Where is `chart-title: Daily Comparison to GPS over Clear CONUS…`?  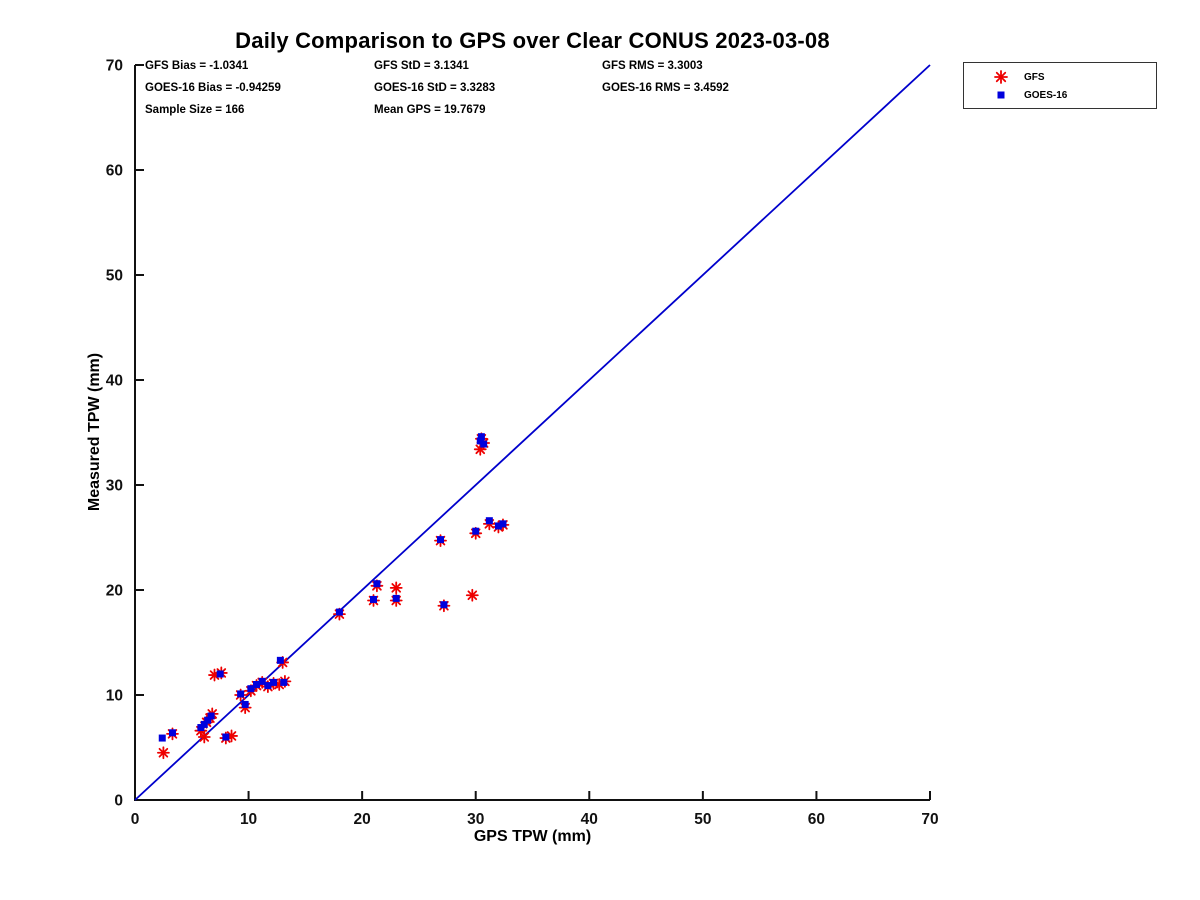
chart-title: Daily Comparison to GPS over Clear CONUS… is located at coordinates (532, 40).